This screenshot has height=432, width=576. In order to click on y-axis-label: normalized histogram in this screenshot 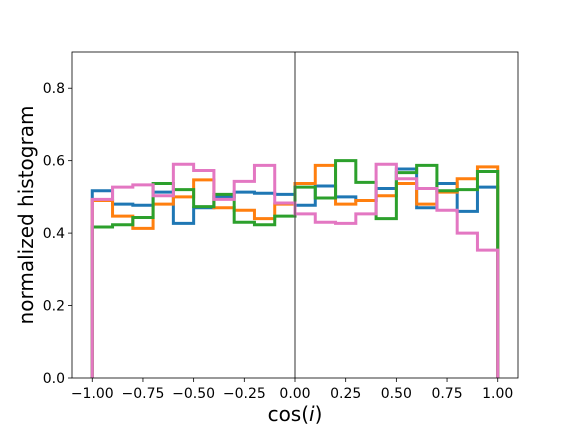, I will do `click(26, 215)`.